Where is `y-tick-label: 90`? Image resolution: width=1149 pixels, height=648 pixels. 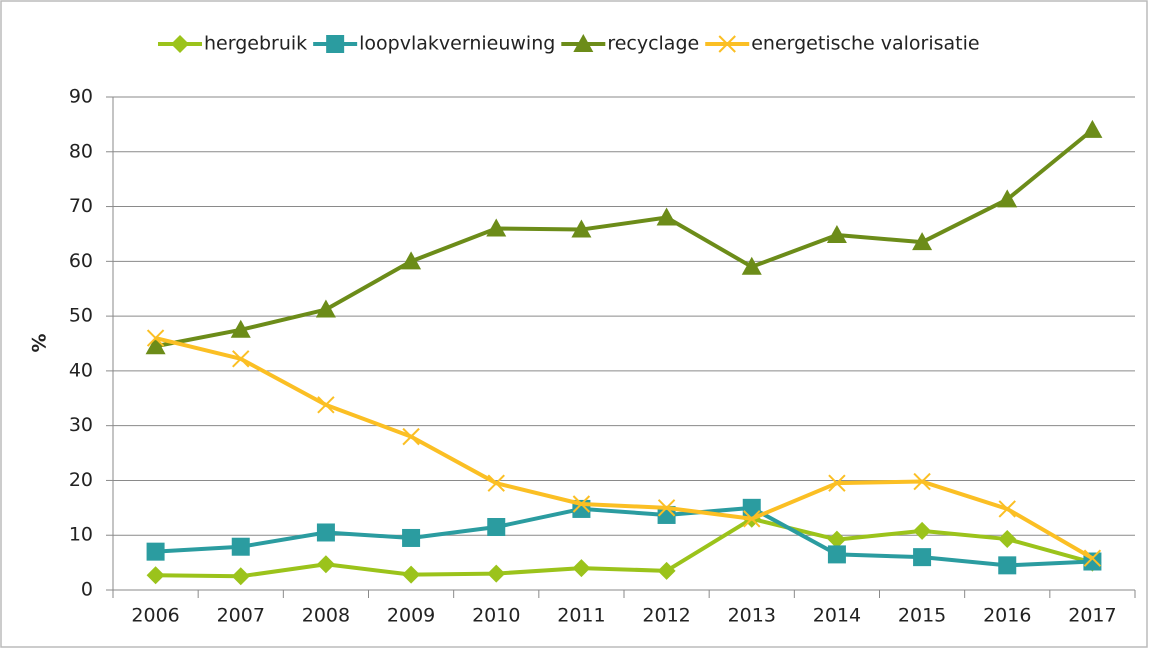
y-tick-label: 90 is located at coordinates (81, 97).